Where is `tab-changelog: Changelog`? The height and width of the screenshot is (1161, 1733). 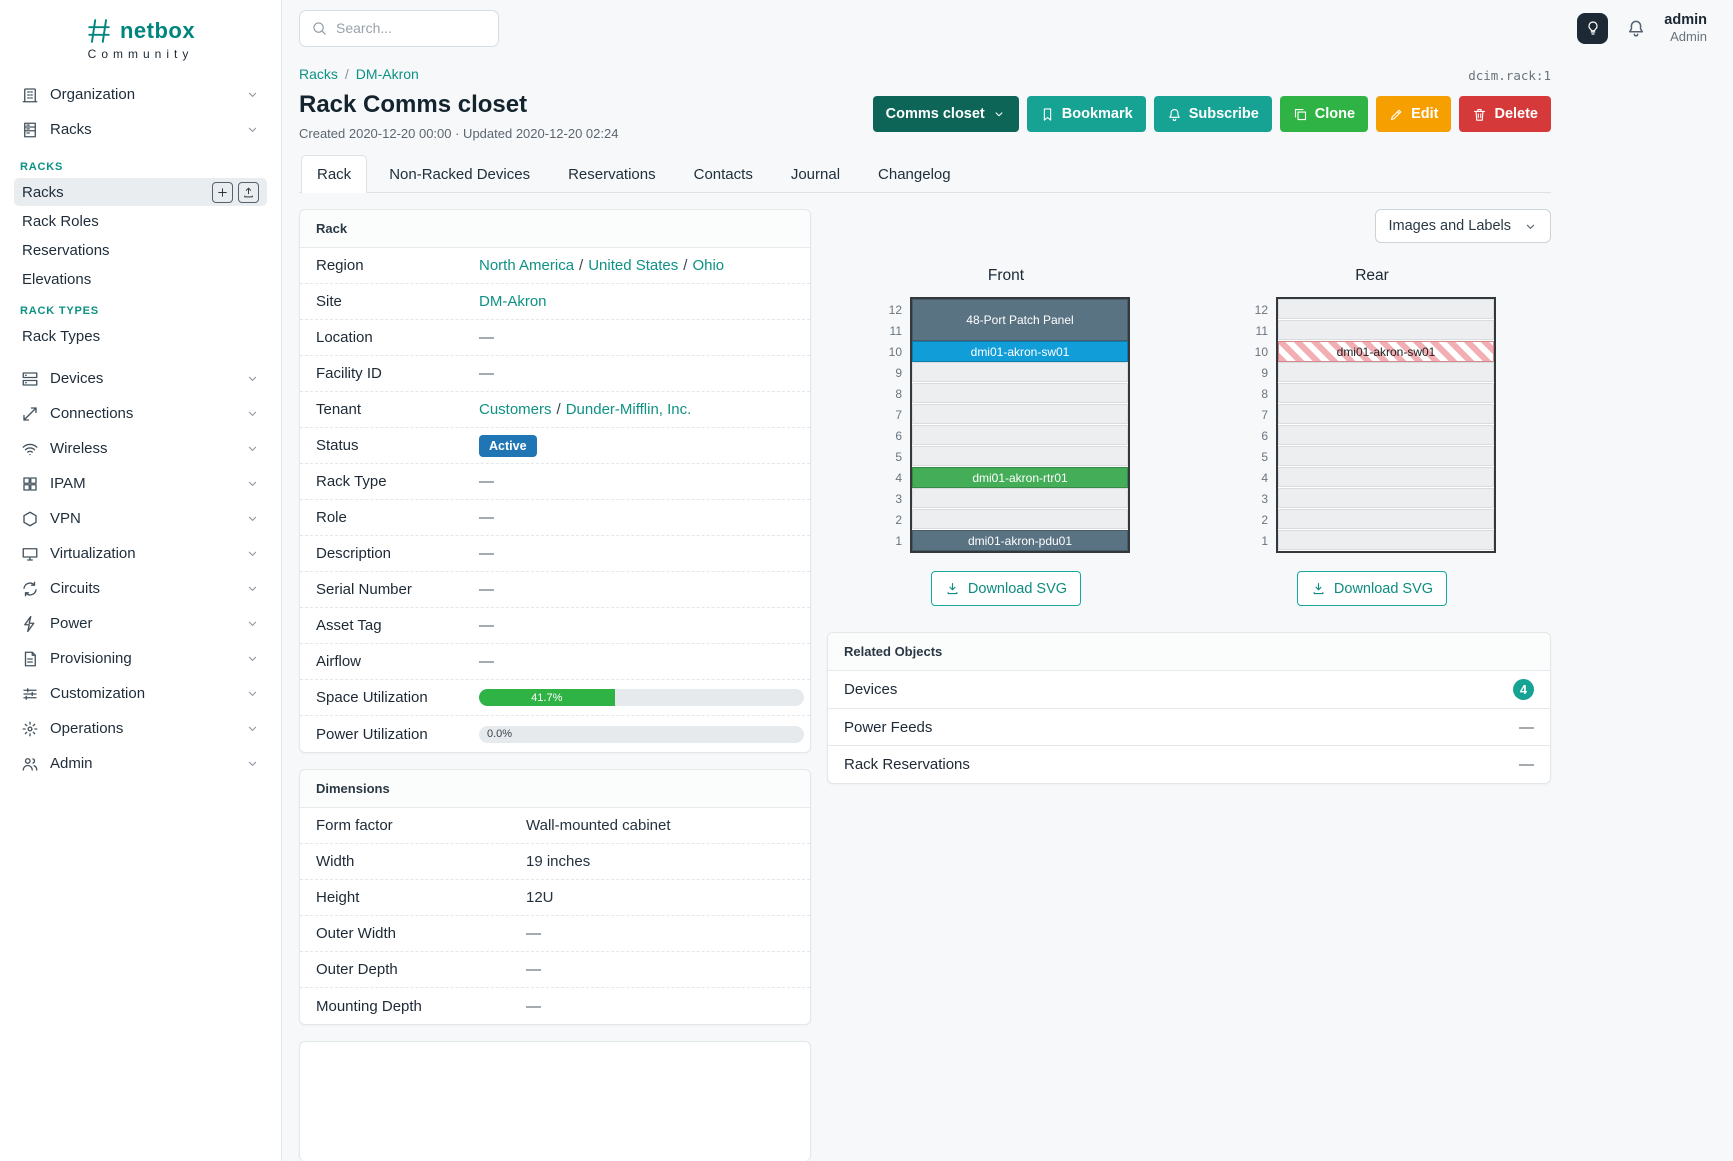
tab-changelog: Changelog is located at coordinates (914, 174).